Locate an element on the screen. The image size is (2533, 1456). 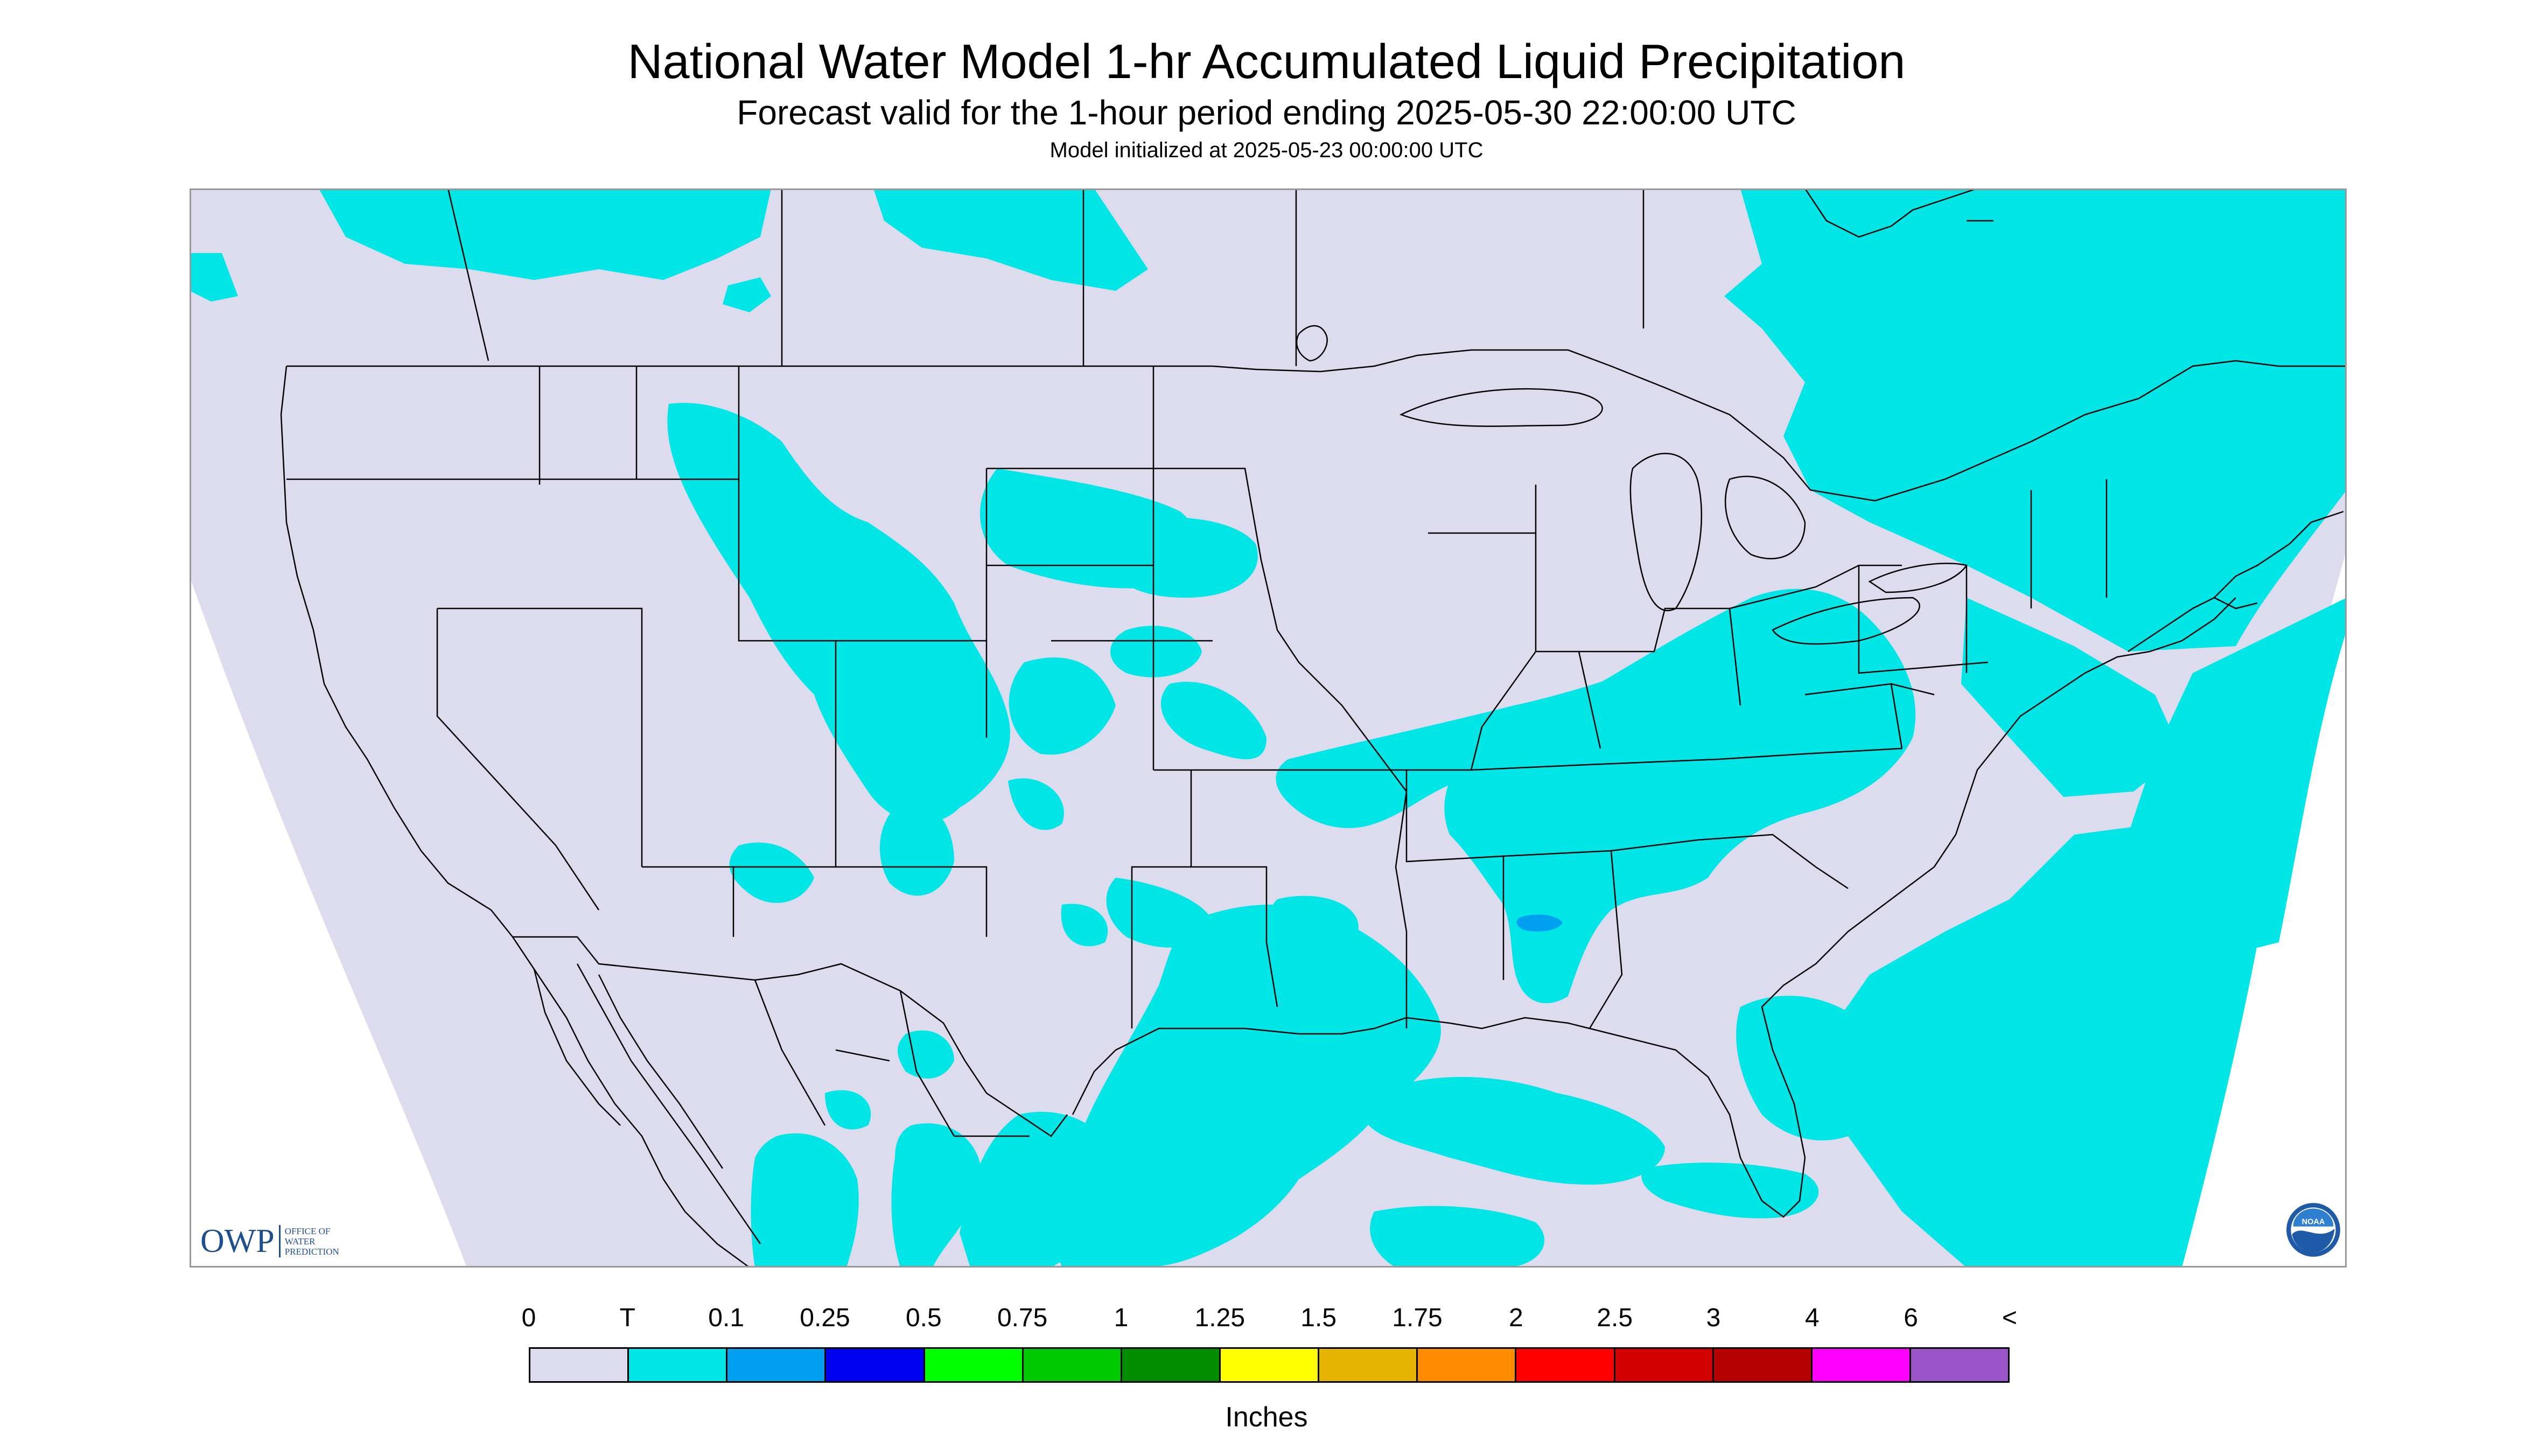
state-lines-central is located at coordinates (1517, 748).